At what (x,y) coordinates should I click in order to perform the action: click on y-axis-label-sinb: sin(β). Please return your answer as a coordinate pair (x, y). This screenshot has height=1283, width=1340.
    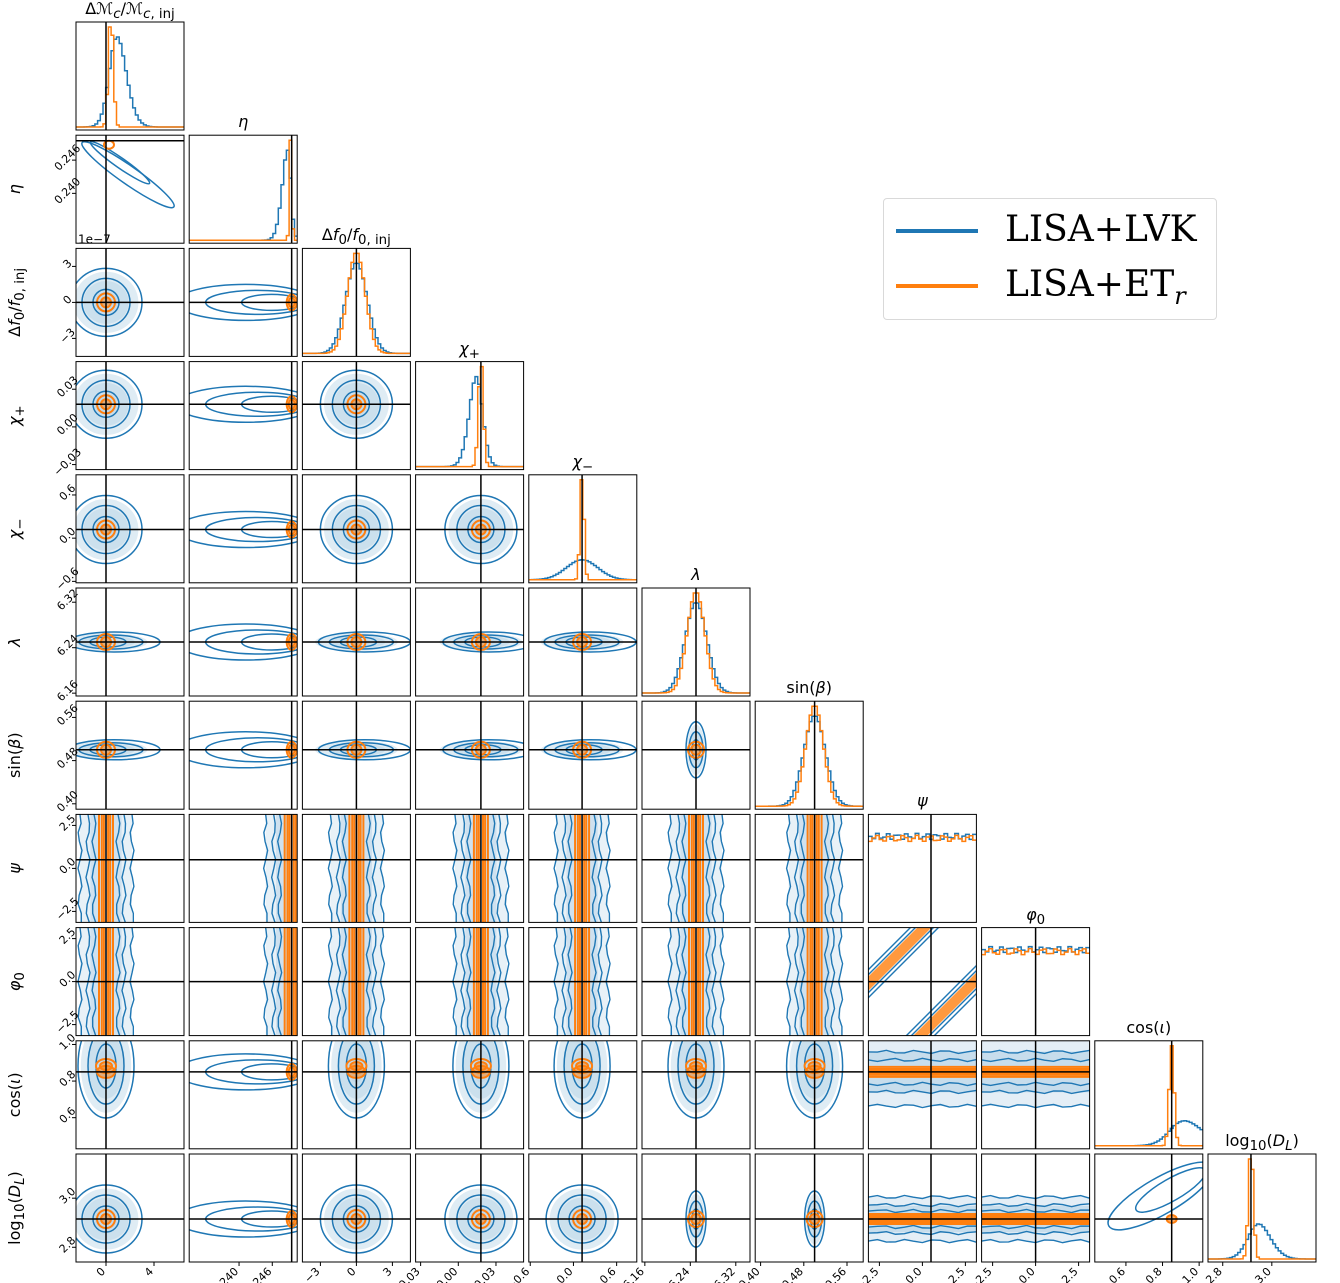
    Looking at the image, I should click on (14, 755).